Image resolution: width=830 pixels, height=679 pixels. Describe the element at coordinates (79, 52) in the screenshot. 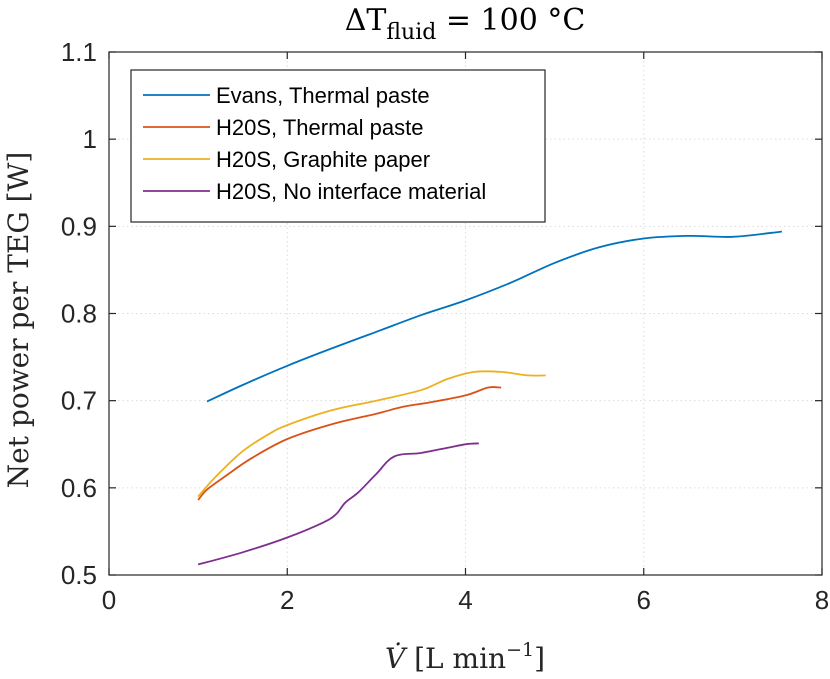

I see `y-tick-label: 1.1` at that location.